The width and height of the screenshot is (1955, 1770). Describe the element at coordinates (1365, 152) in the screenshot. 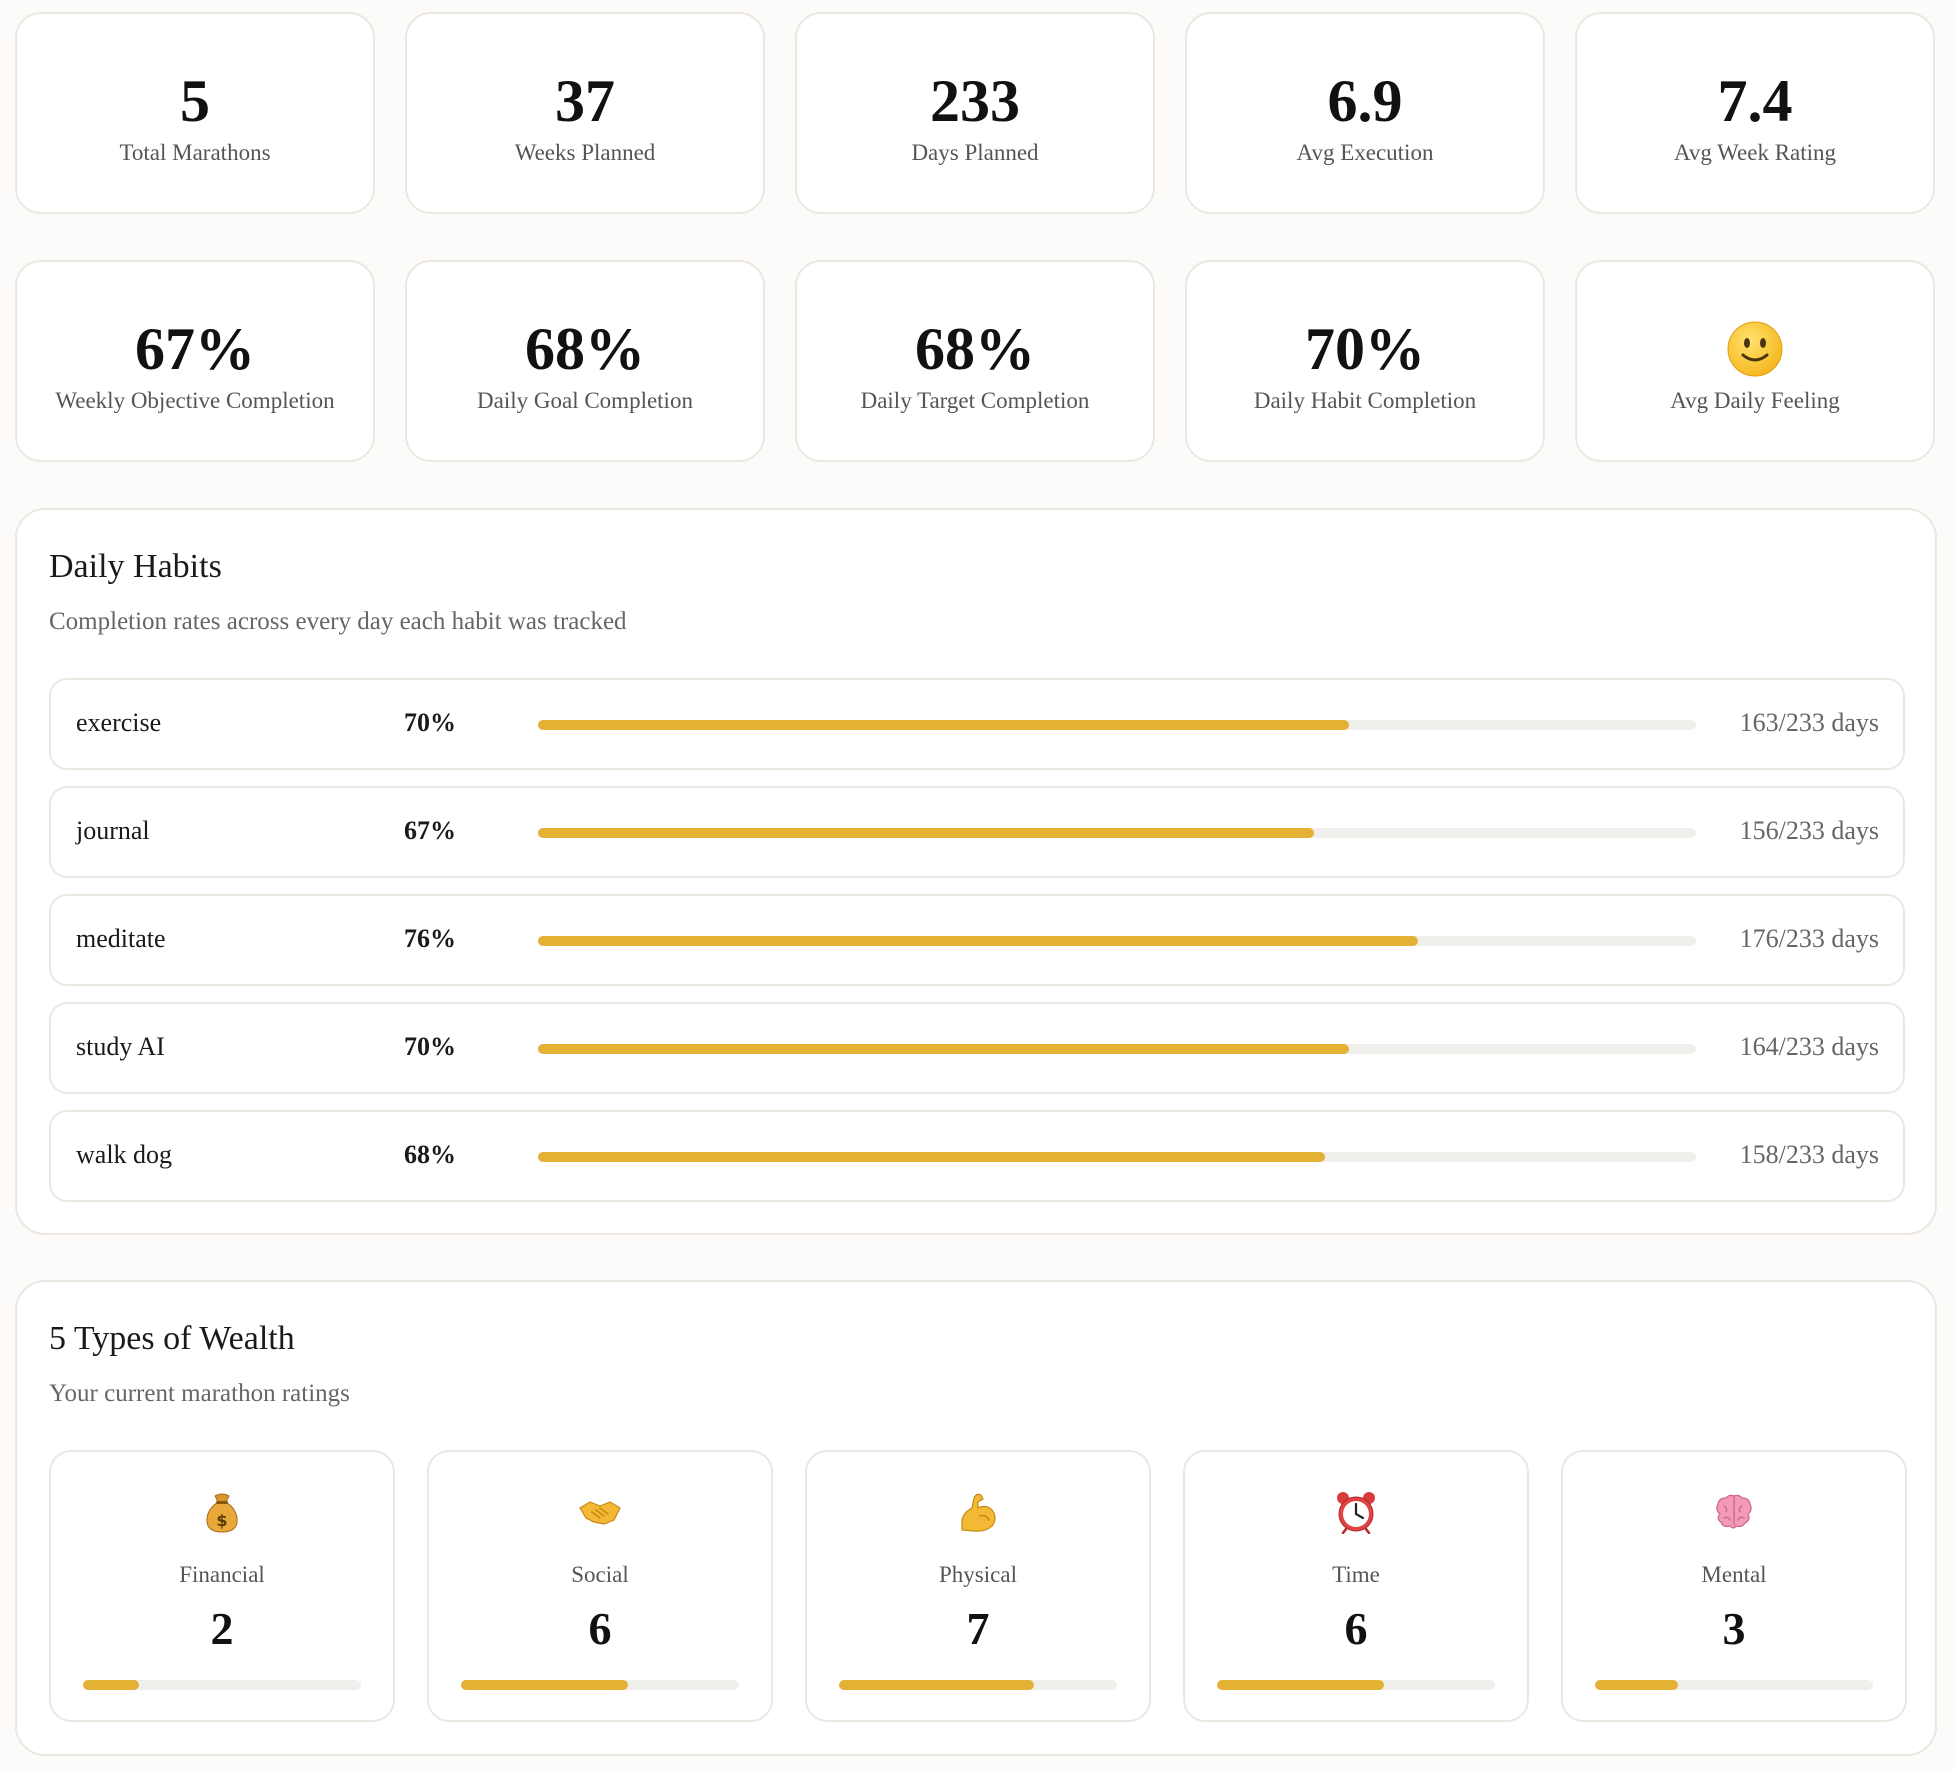

I see `stat-label: Avg Execution` at that location.